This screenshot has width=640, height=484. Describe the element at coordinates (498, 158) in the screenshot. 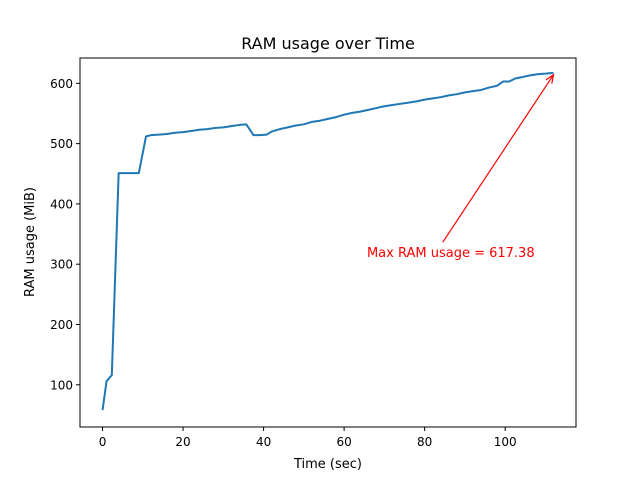

I see `annotation-arrow-line` at that location.